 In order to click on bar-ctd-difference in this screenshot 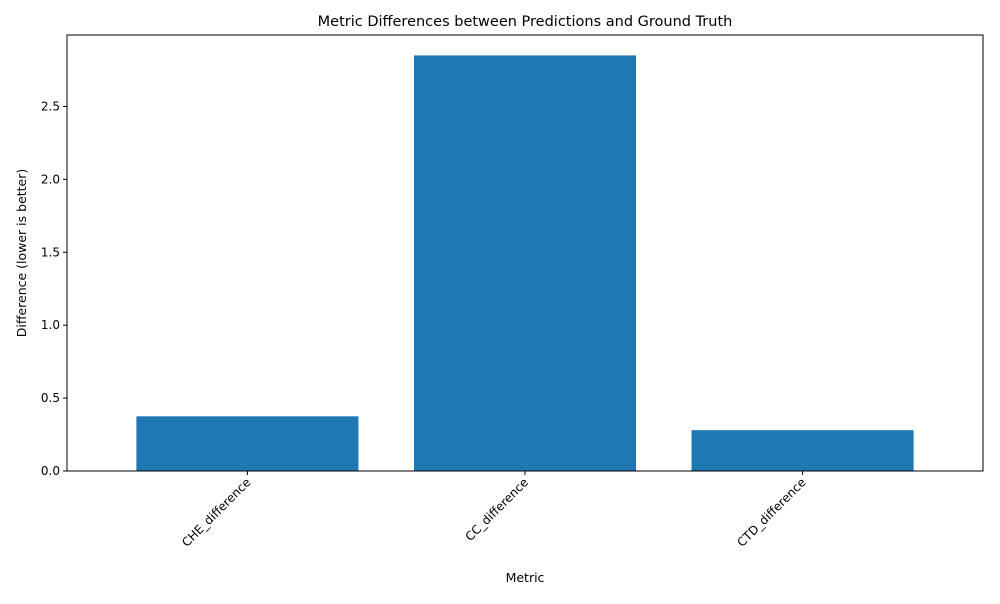, I will do `click(802, 450)`.